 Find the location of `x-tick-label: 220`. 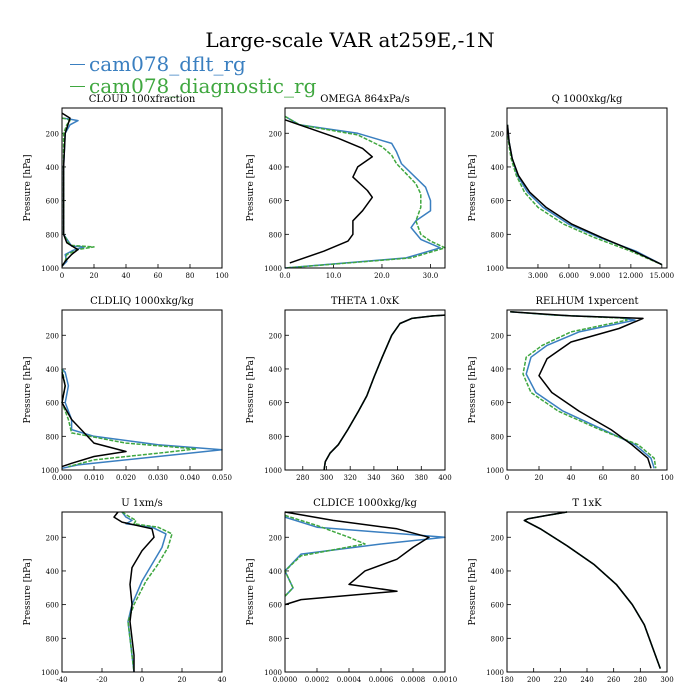

x-tick-label: 220 is located at coordinates (560, 680).